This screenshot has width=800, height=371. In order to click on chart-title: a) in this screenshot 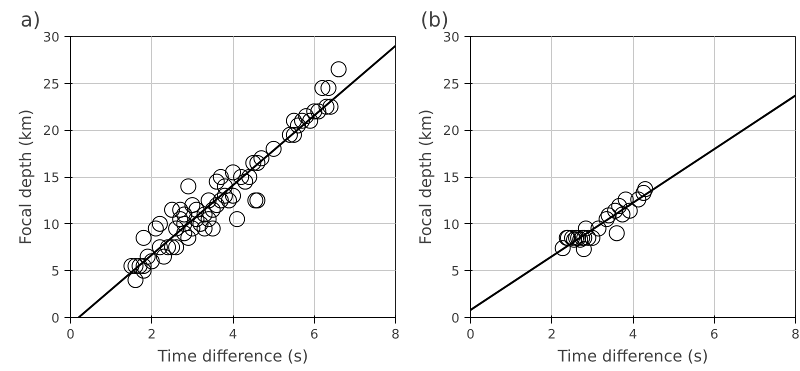, I will do `click(30, 20)`.